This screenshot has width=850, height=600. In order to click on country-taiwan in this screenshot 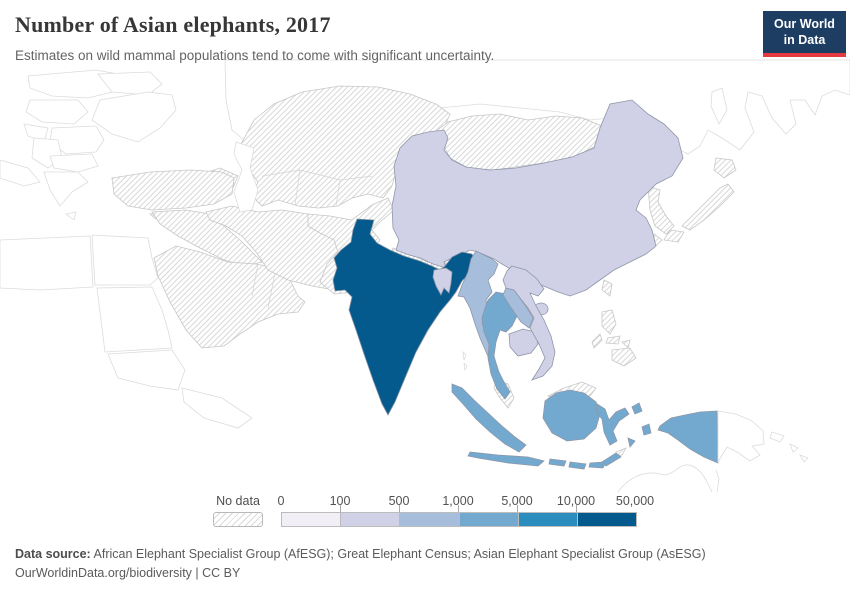, I will do `click(607, 288)`.